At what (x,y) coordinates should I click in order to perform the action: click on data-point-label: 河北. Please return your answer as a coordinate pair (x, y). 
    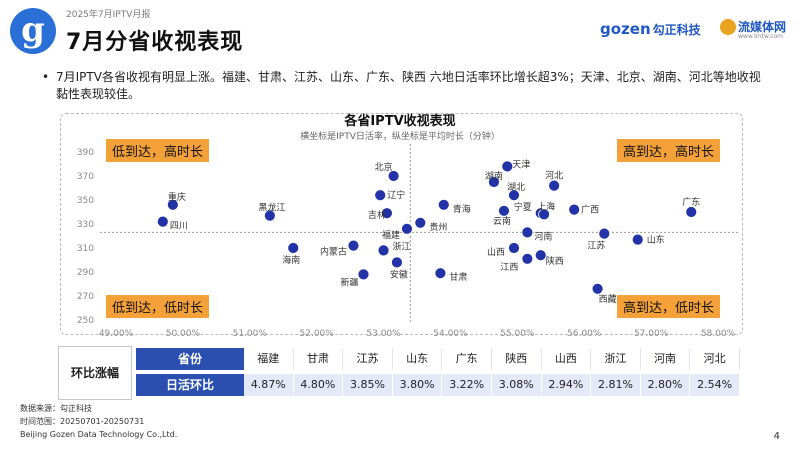
    Looking at the image, I should click on (554, 176).